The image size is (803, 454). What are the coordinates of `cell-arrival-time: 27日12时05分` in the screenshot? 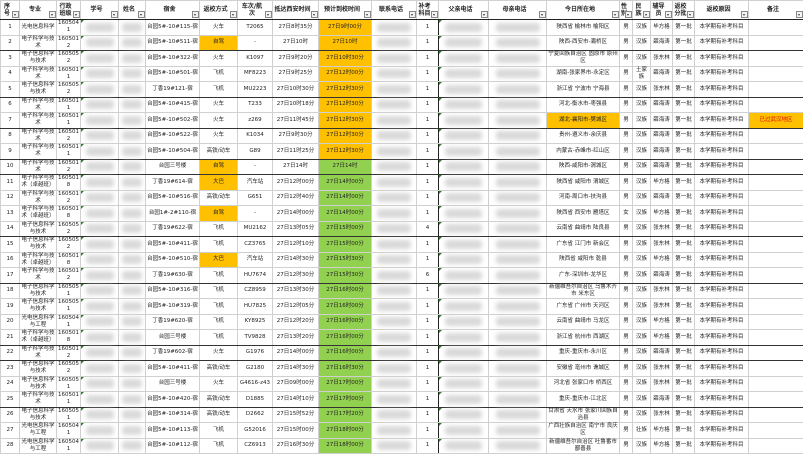 It's located at (296, 307).